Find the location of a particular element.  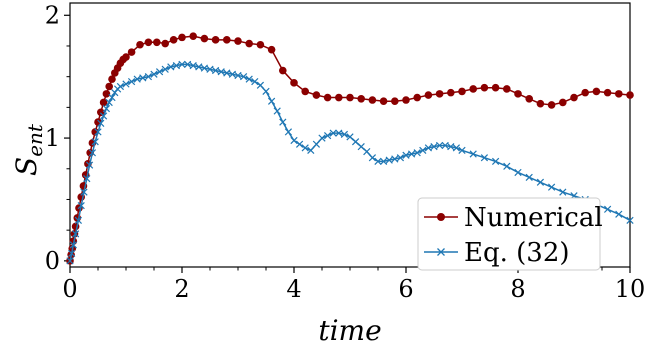

y-axis-label: Sent is located at coordinates (28, 149).